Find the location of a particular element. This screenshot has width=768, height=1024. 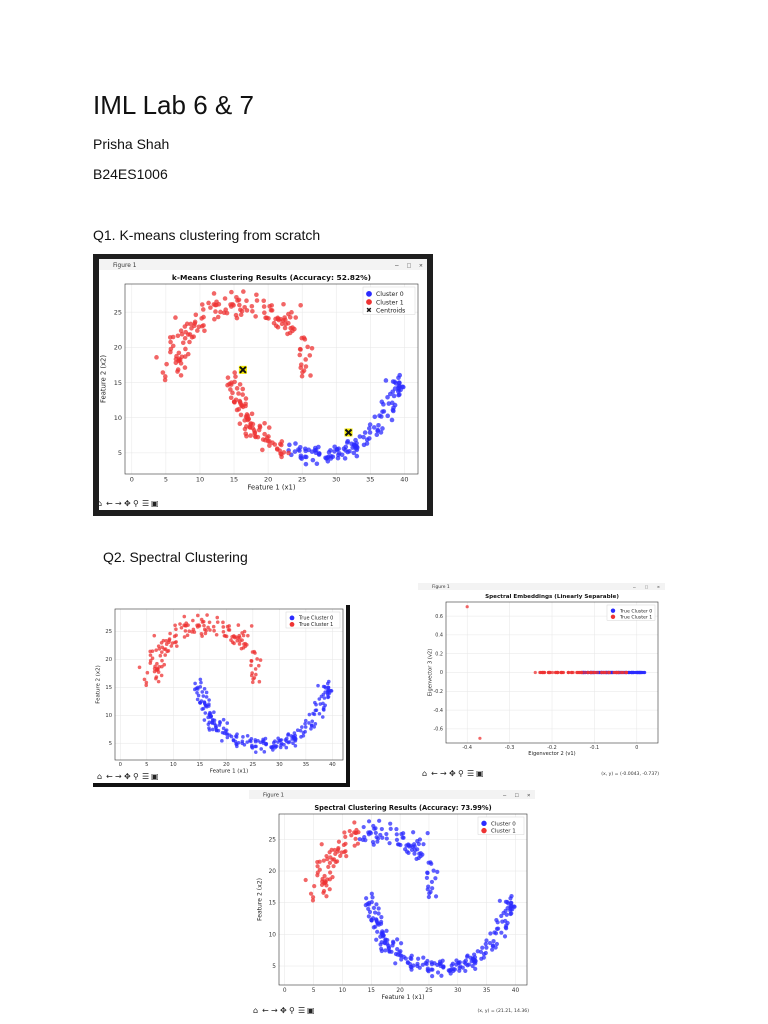

x-tick-label: 0 is located at coordinates (636, 748).